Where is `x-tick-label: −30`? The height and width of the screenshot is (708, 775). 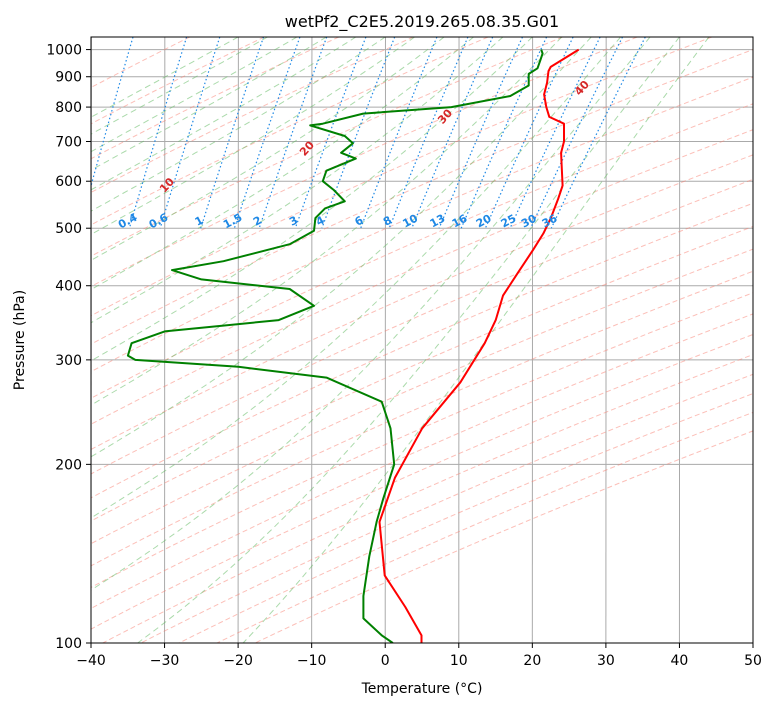 x-tick-label: −30 is located at coordinates (165, 661).